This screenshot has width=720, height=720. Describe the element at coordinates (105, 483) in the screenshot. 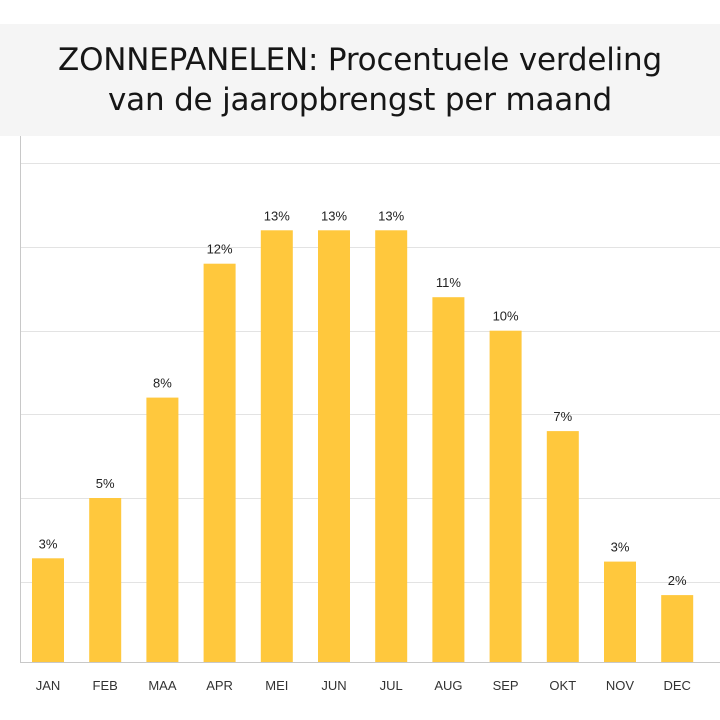

I see `value-label-feb: 5%` at that location.